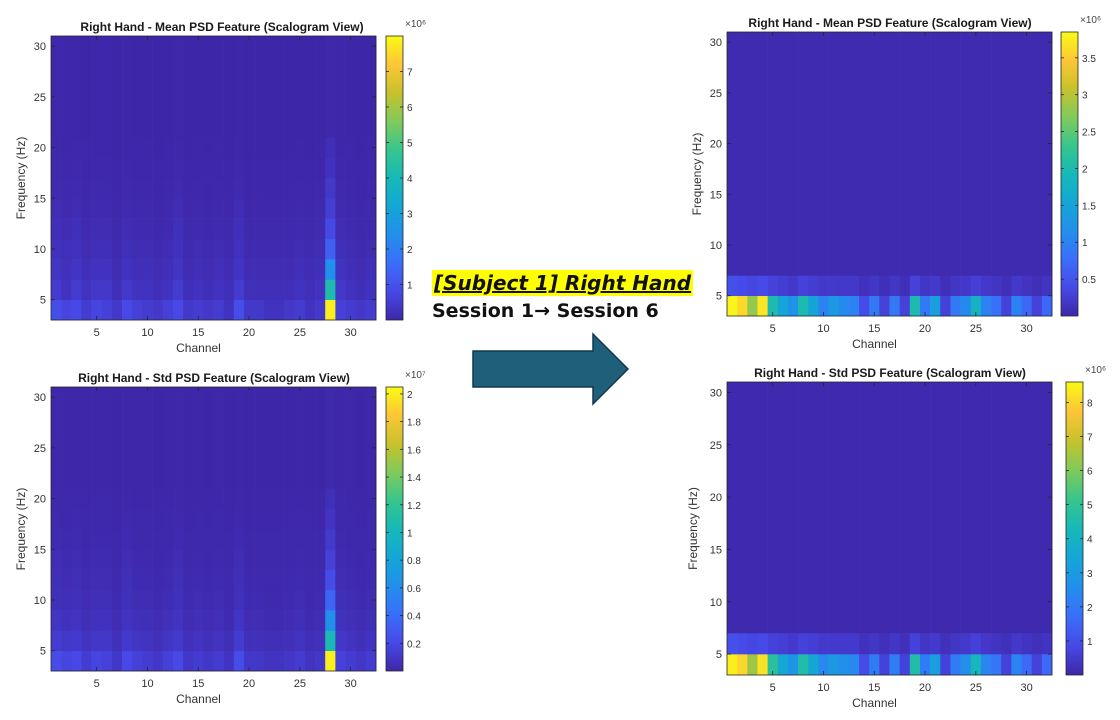 The width and height of the screenshot is (1120, 720). I want to click on comparison-title: [Subject 1] Right Hand, so click(563, 283).